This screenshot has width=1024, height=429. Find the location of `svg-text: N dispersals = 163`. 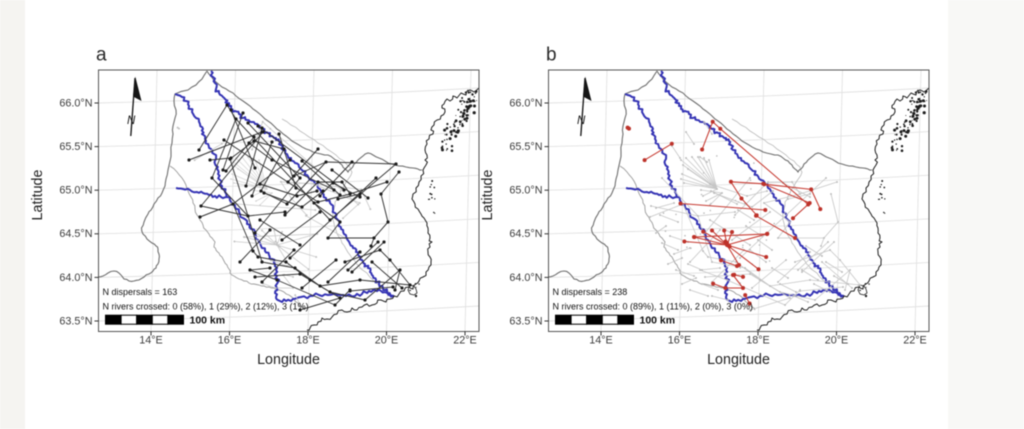

svg-text: N dispersals = 163 is located at coordinates (140, 292).